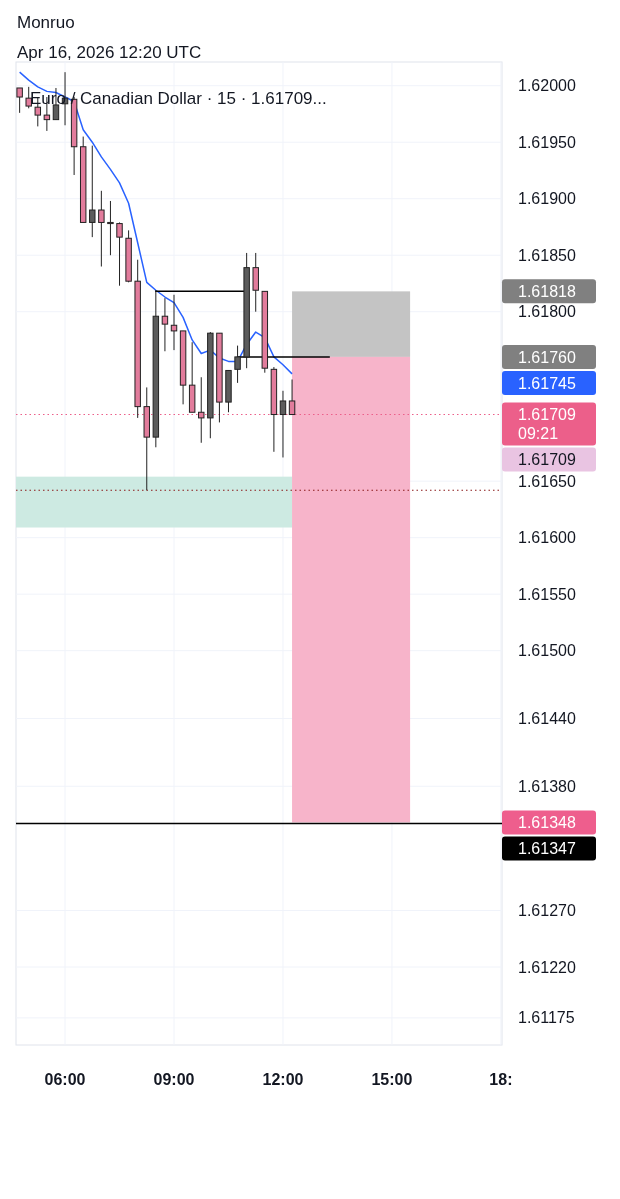  What do you see at coordinates (547, 786) in the screenshot?
I see `y-tick-label: 1.61380` at bounding box center [547, 786].